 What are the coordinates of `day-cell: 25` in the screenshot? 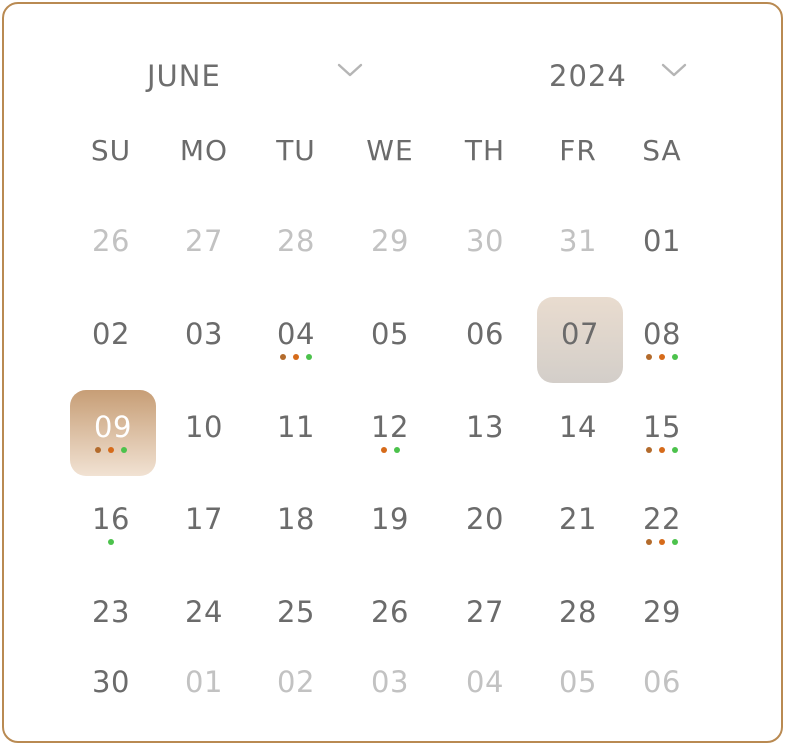 It's located at (296, 612).